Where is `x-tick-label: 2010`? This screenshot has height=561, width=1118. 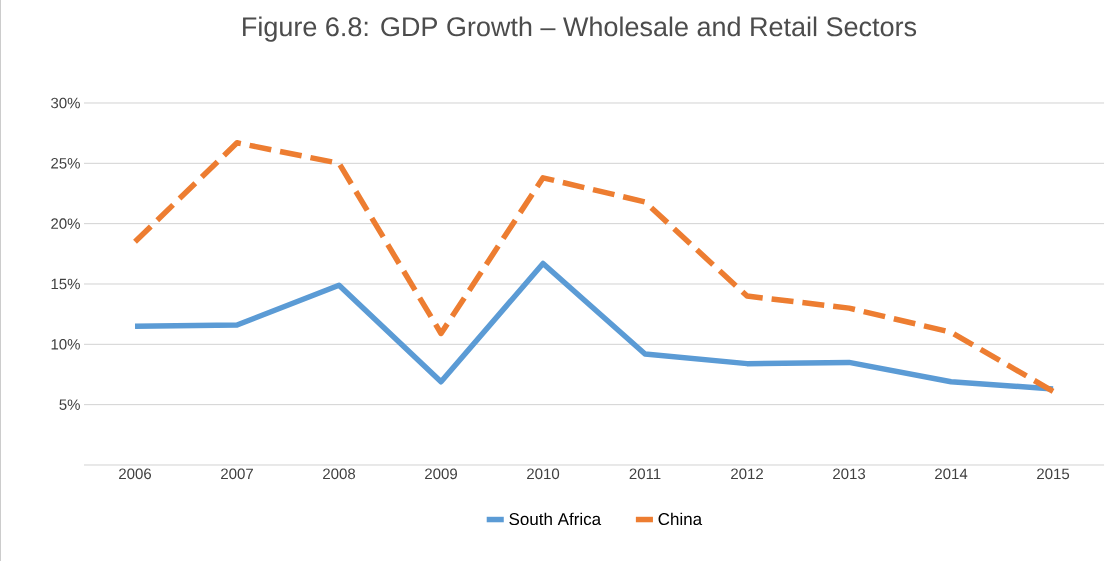
x-tick-label: 2010 is located at coordinates (543, 474).